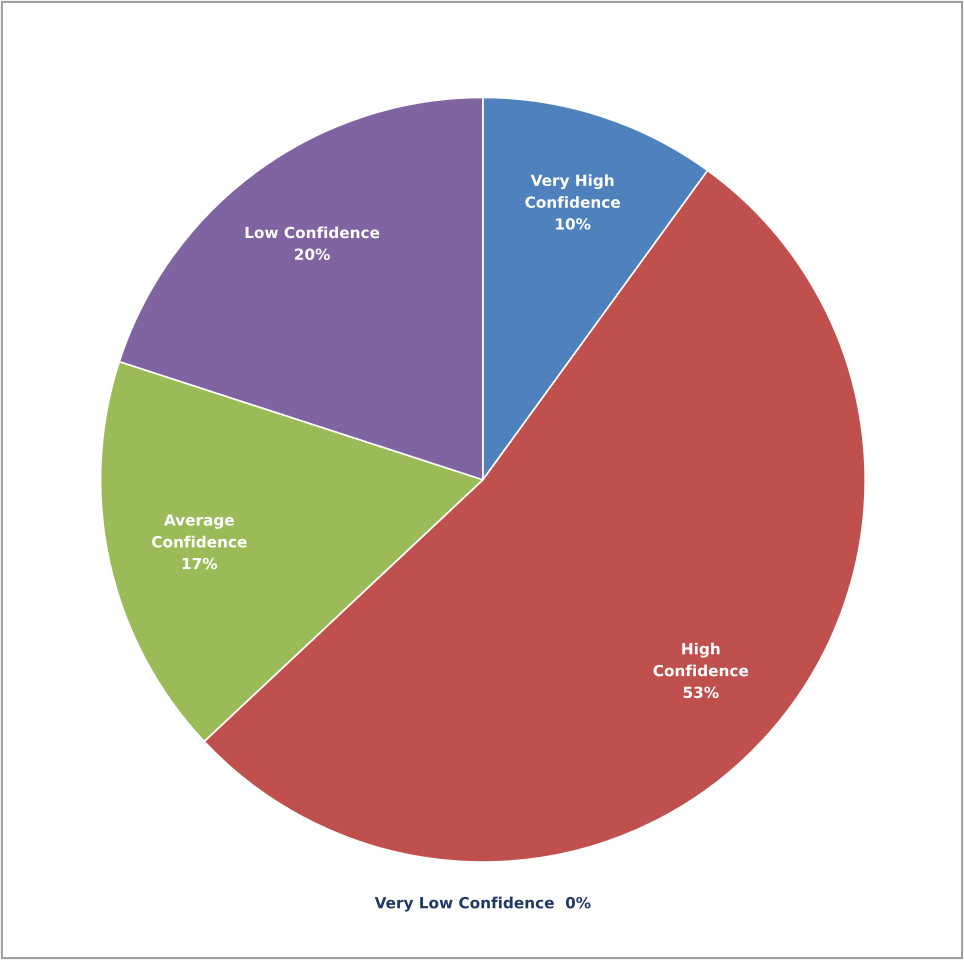 The height and width of the screenshot is (960, 964). What do you see at coordinates (572, 191) in the screenshot?
I see `slice-label: Very High Confidence` at bounding box center [572, 191].